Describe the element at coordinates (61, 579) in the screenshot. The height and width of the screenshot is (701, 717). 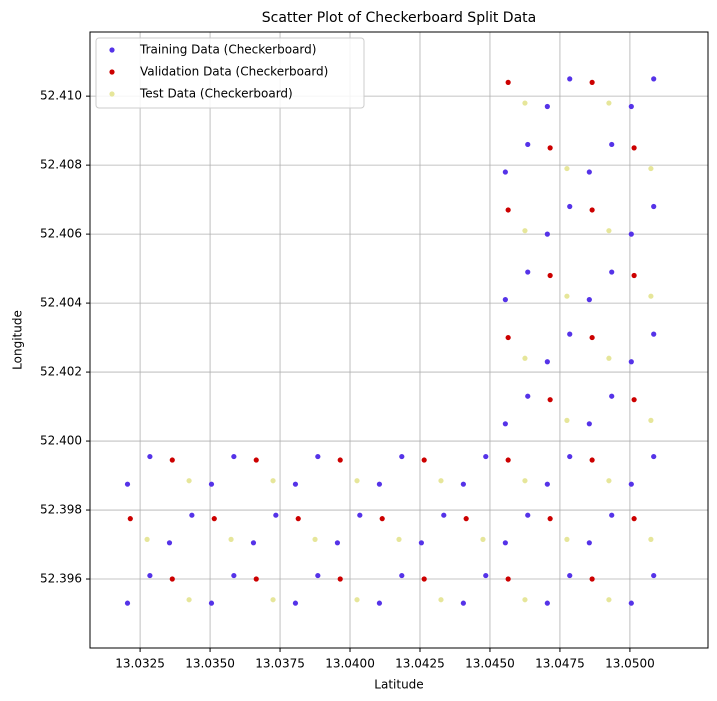
I see `y-tick-label: 52.396` at that location.